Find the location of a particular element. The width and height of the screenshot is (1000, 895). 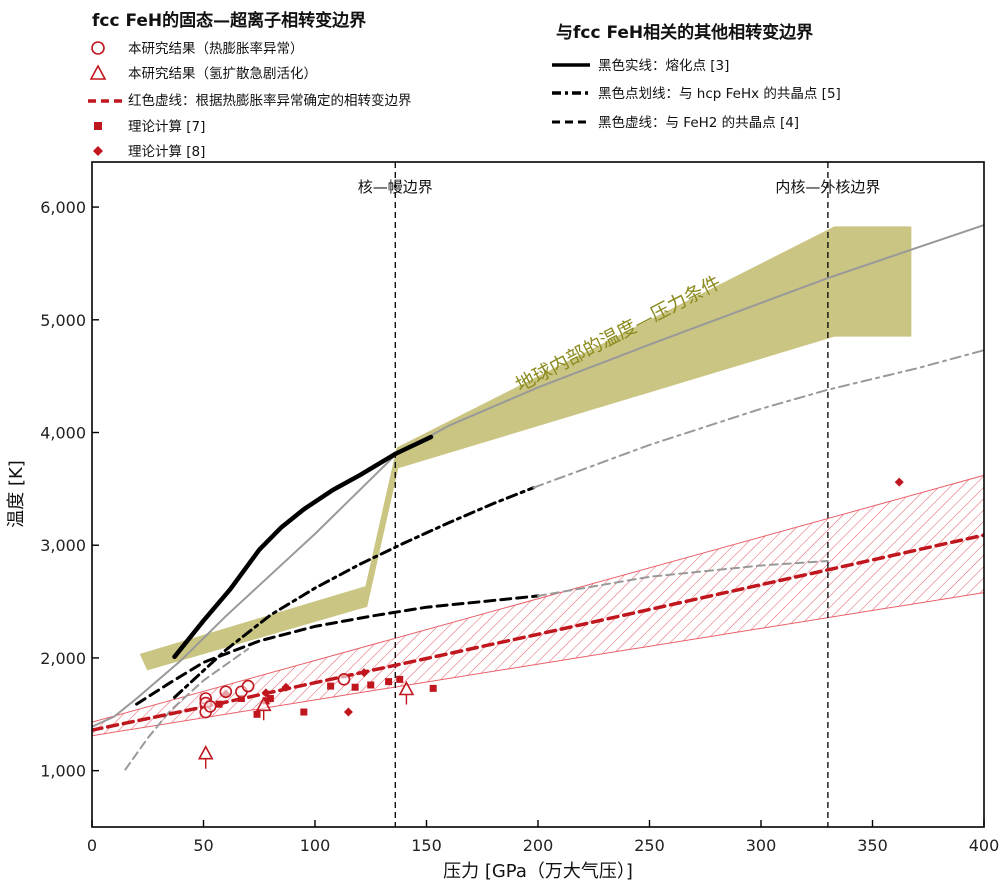

series-line-black-solid is located at coordinates (303, 547).